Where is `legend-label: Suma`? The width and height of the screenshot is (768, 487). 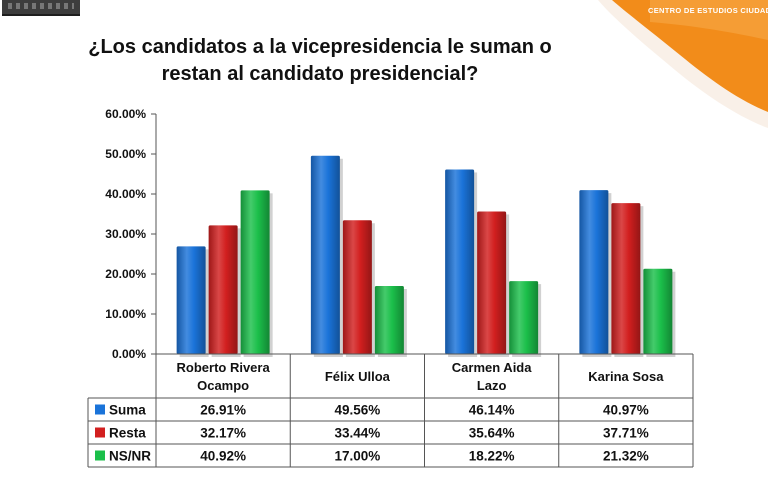
legend-label: Suma is located at coordinates (127, 410).